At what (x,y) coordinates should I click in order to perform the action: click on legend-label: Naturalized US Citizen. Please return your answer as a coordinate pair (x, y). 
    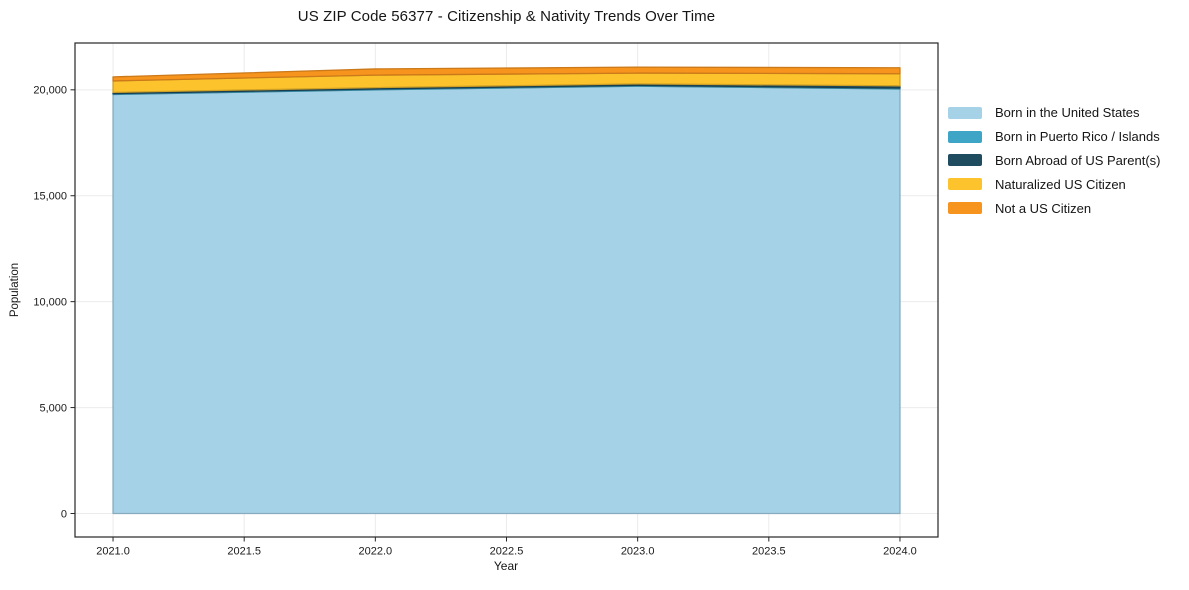
    Looking at the image, I should click on (1060, 184).